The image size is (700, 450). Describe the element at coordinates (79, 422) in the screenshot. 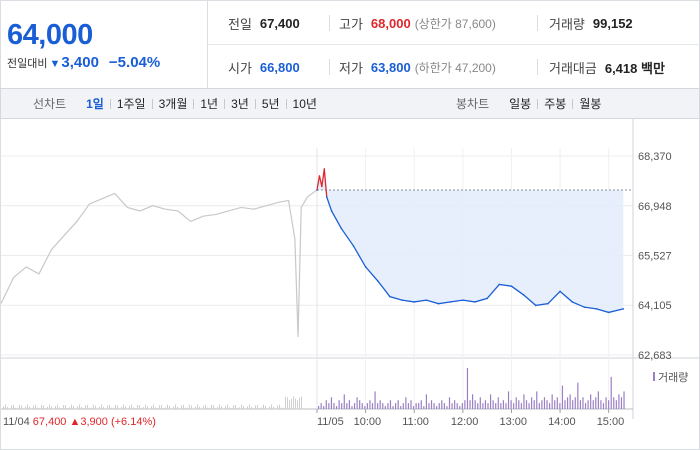

I see `prev-day-caption: 11/04 67,400 ▲3,900 (+6.14%)` at that location.